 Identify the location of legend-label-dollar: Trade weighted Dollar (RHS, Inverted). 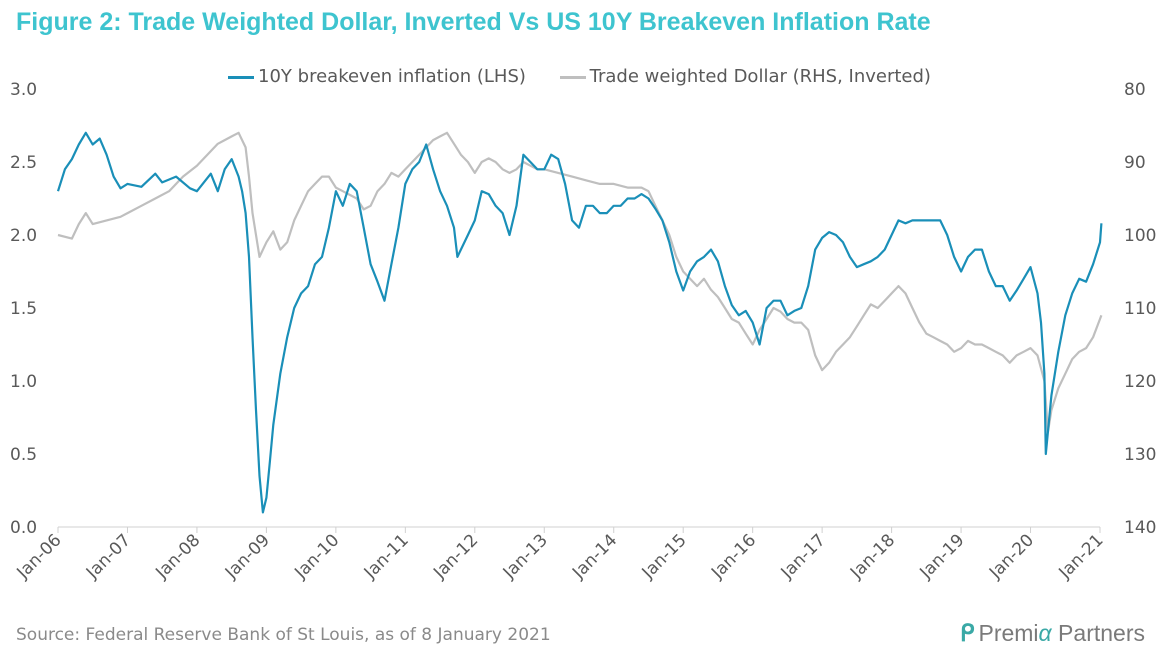
(760, 76).